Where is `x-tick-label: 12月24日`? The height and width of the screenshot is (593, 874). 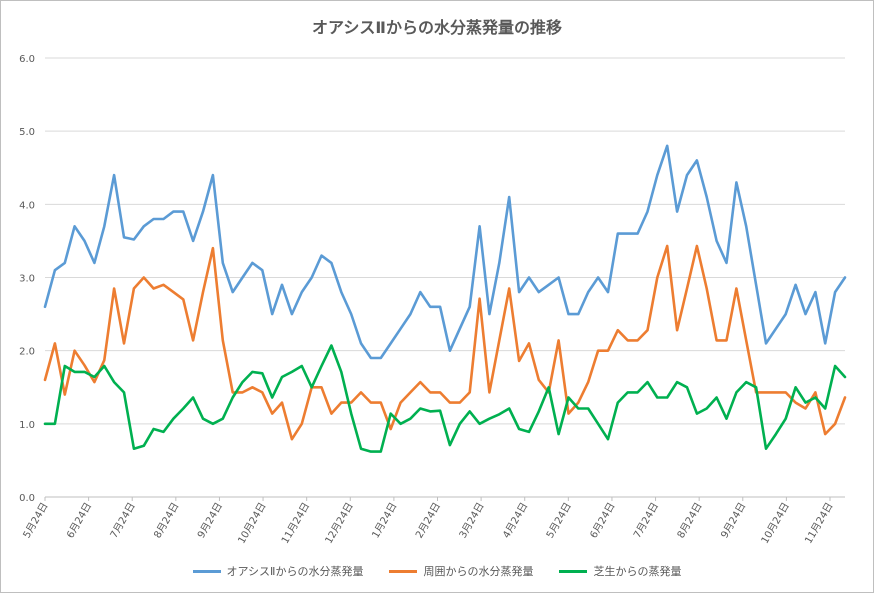 x-tick-label: 12月24日 is located at coordinates (339, 523).